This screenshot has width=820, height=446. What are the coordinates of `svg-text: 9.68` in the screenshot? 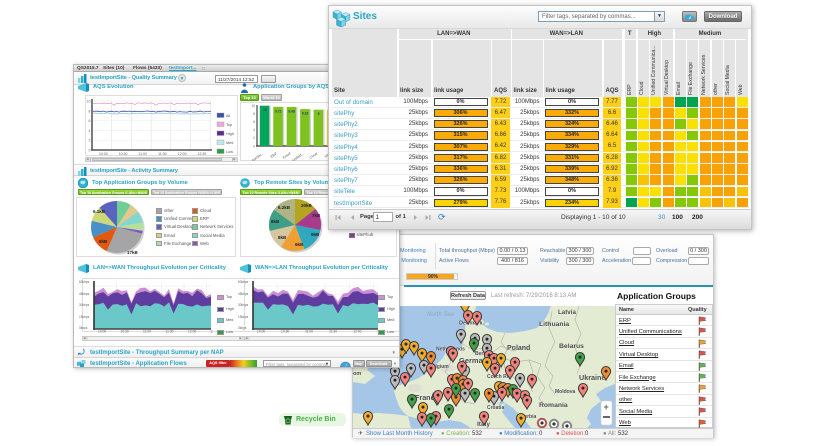 It's located at (291, 112).